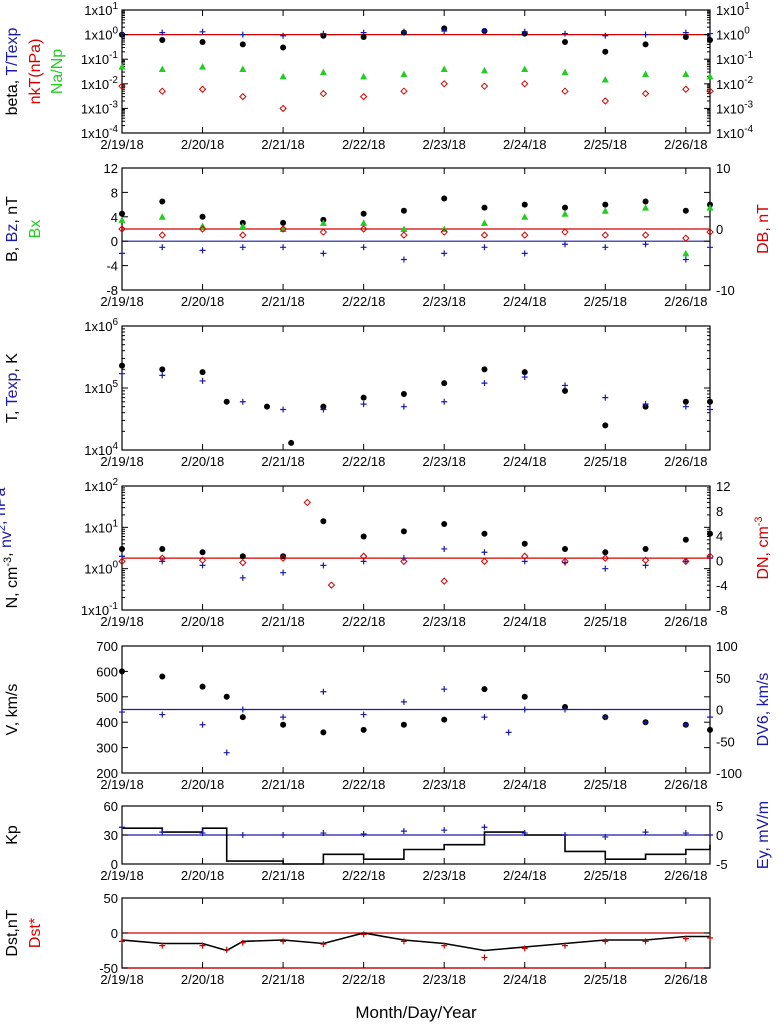  Describe the element at coordinates (57, 71) in the screenshot. I see `y-axis-label-3: Na/Np` at that location.